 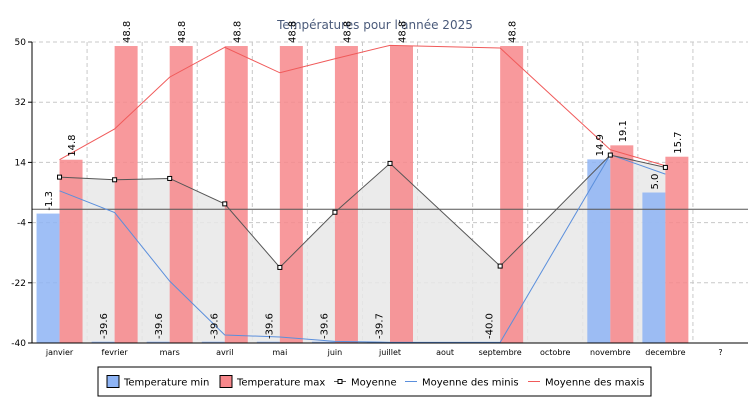 I want to click on legend-label: Moyenne des minis, so click(x=470, y=383).